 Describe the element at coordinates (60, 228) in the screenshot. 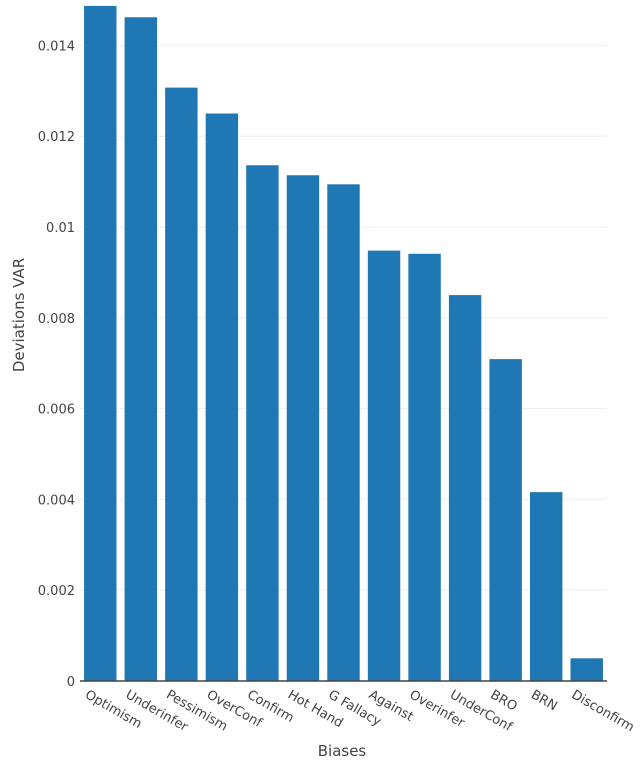

I see `y-tick-label: 0.01` at that location.